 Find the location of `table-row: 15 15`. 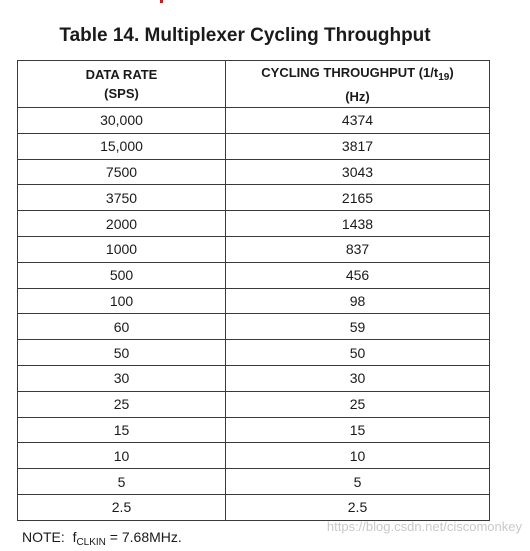

table-row: 15 15 is located at coordinates (253, 430).